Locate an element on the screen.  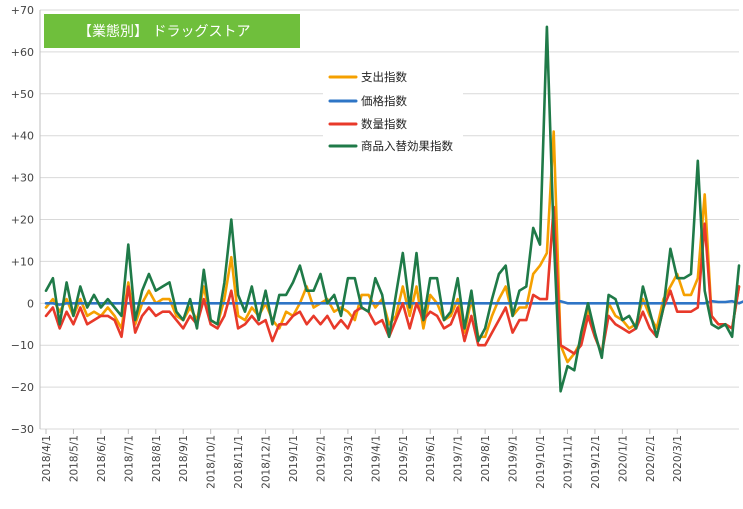
x-tick-label: 2018/4/1 is located at coordinates (47, 458).